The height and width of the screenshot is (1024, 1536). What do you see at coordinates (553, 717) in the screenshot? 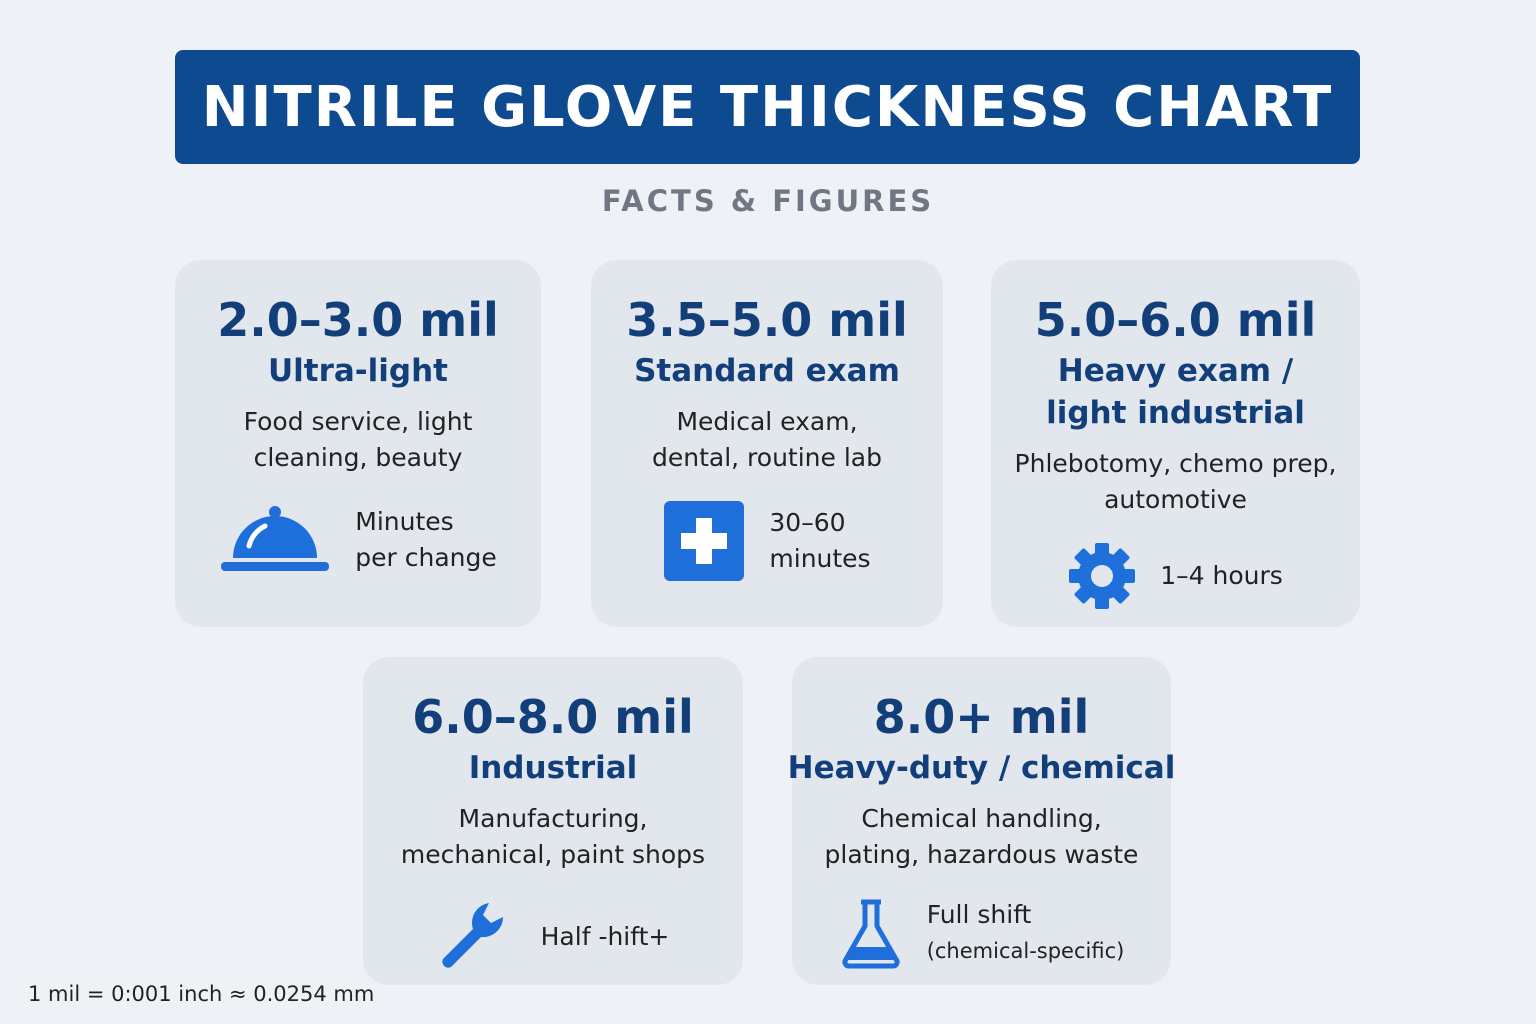
I see `thickness: 6.0–8.0 mil` at bounding box center [553, 717].